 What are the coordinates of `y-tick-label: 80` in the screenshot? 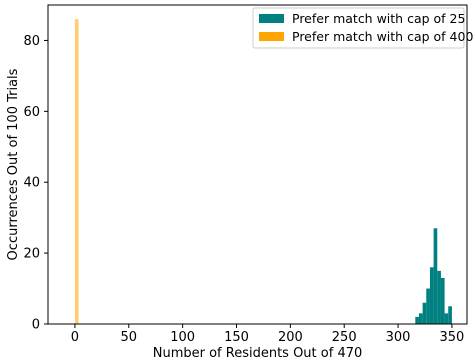 It's located at (31, 41).